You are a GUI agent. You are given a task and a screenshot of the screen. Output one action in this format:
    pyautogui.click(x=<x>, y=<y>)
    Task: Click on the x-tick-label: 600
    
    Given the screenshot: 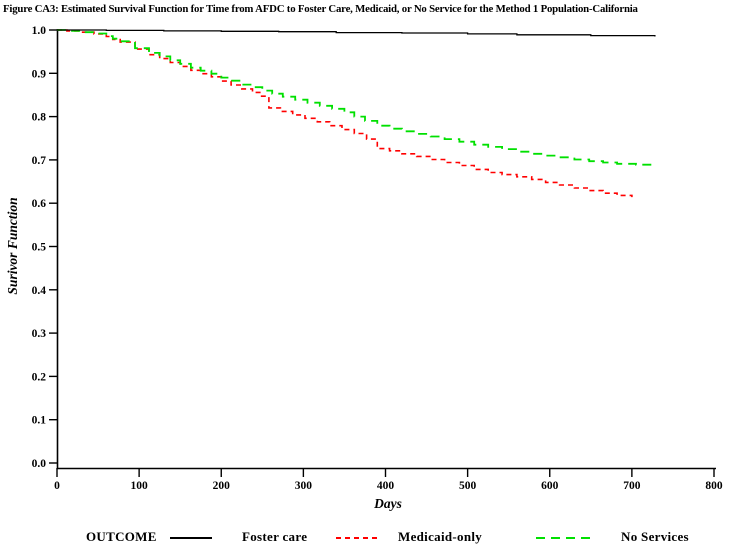 What is the action you would take?
    pyautogui.click(x=550, y=486)
    